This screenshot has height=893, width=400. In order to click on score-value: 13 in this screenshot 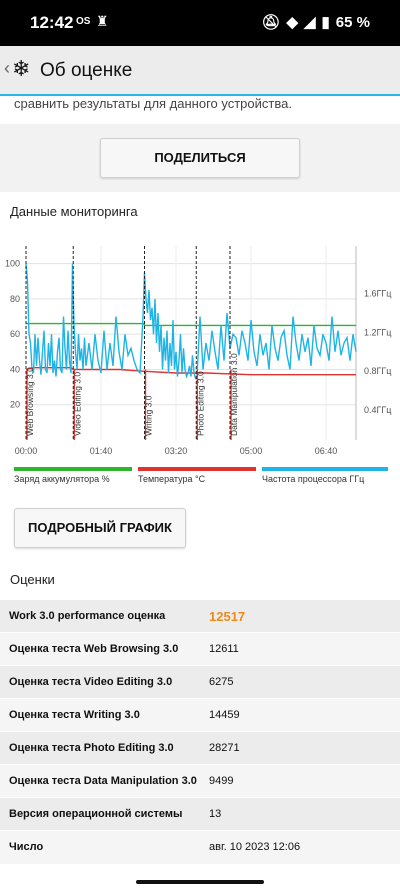, I will do `click(300, 814)`.